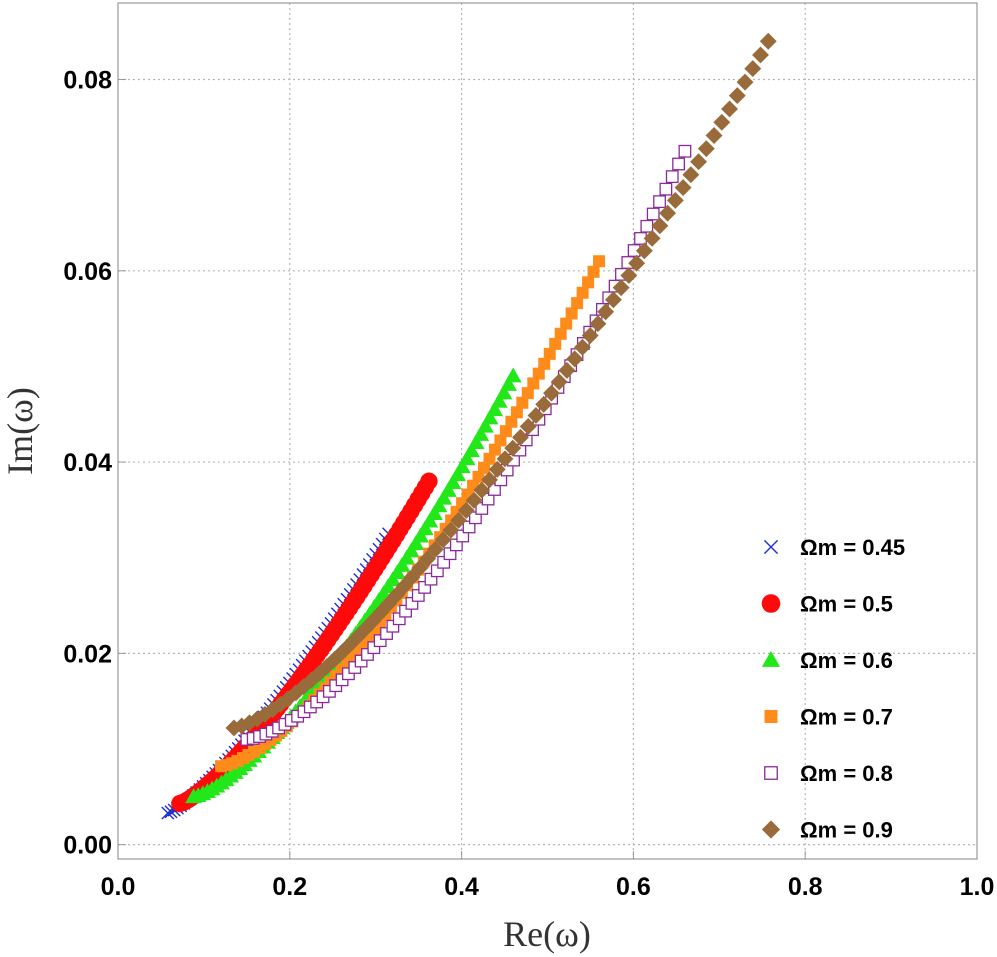 The height and width of the screenshot is (957, 997). I want to click on legend-entry: Ωm = 0.6, so click(846, 660).